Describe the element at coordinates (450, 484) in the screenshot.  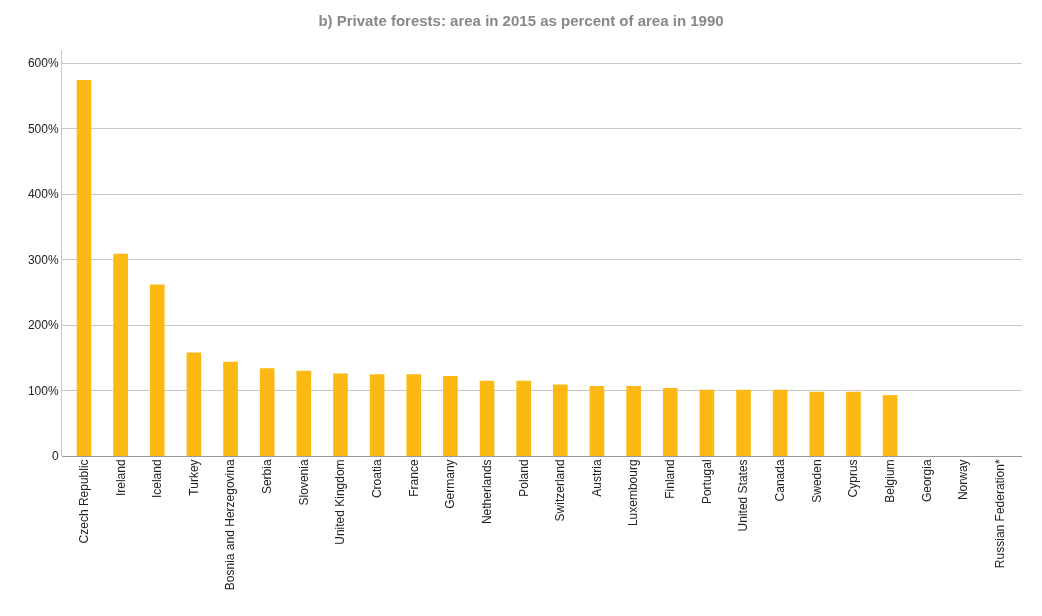
I see `x-tick-label: Germany` at that location.